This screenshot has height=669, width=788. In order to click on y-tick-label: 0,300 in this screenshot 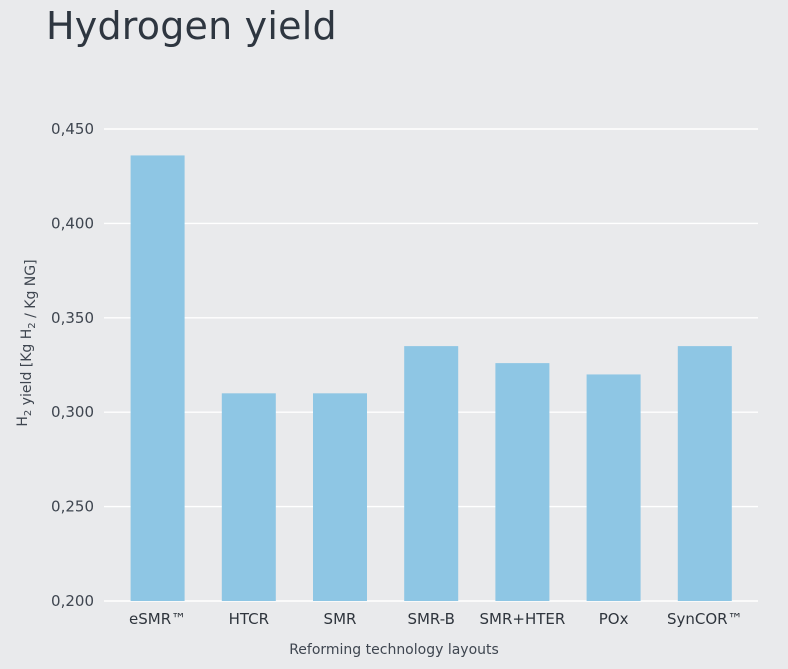, I will do `click(72, 412)`.